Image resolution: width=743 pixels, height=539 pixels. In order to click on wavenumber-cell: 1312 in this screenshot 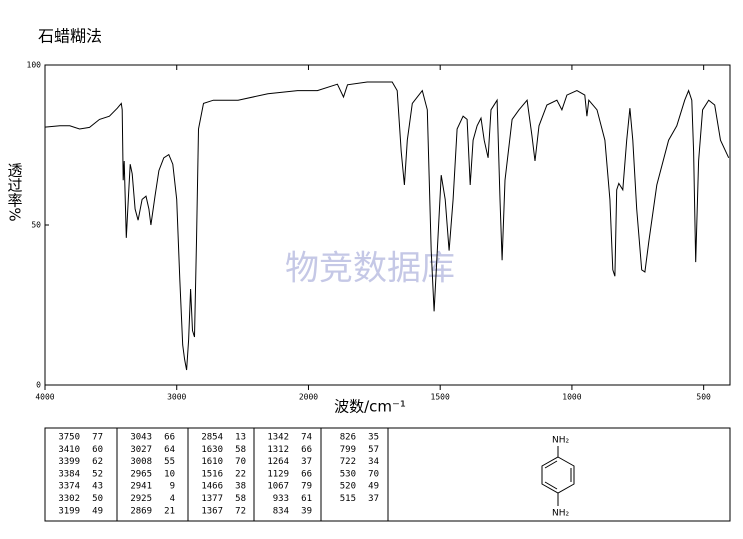, I will do `click(278, 450)`.